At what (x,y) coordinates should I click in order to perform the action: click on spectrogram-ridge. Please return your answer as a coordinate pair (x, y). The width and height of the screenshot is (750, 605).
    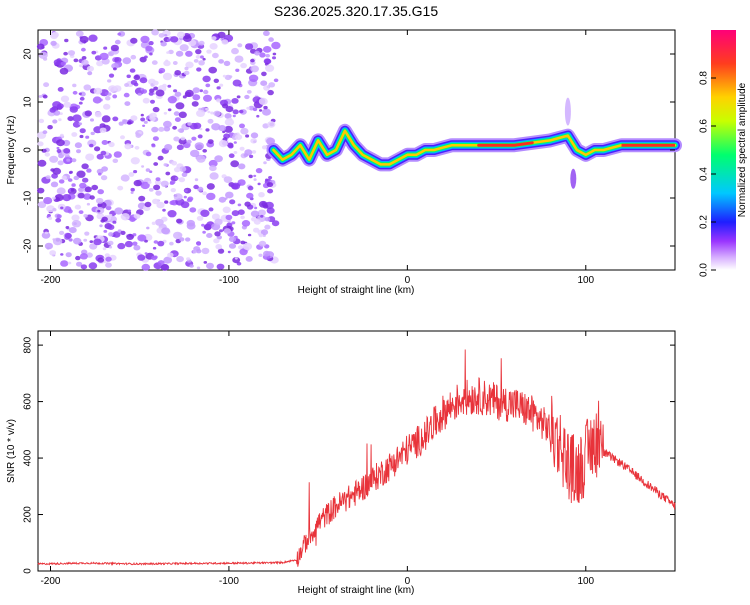
    Looking at the image, I should click on (474, 143).